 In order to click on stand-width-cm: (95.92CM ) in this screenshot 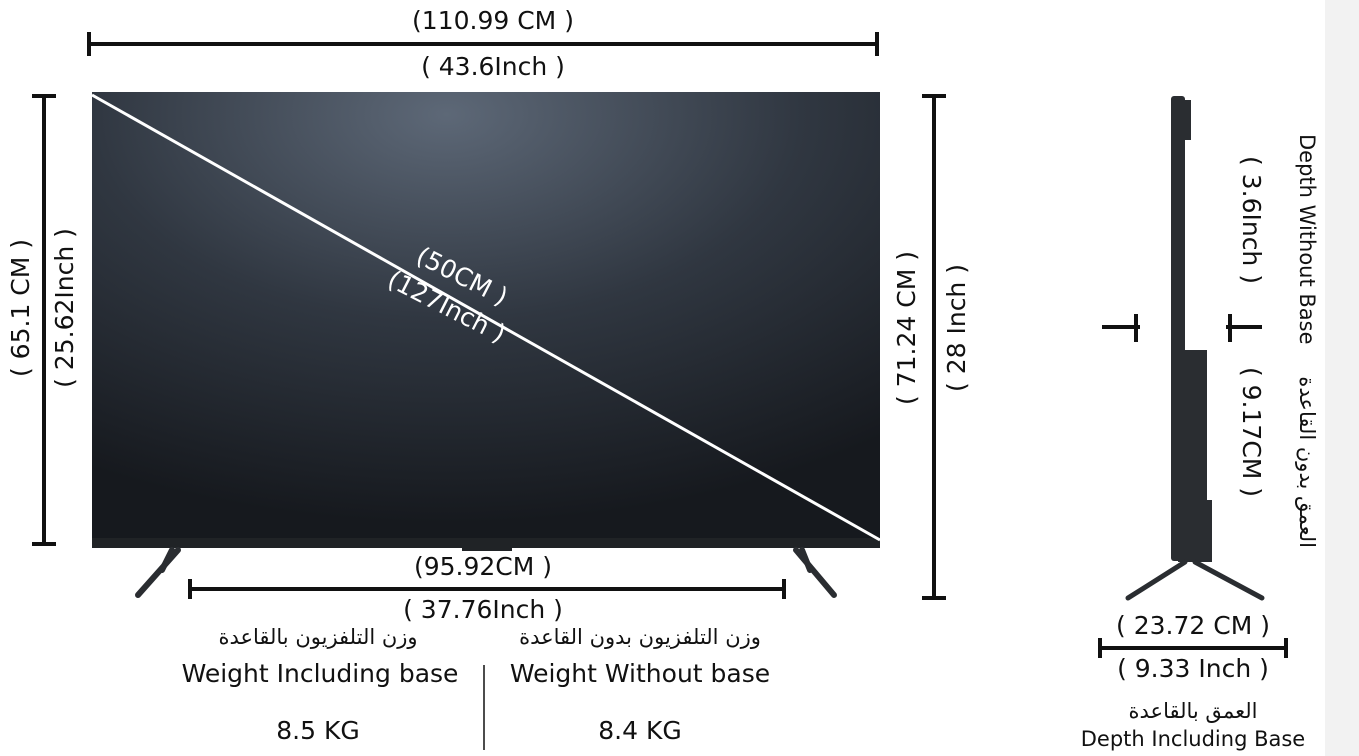, I will do `click(483, 566)`.